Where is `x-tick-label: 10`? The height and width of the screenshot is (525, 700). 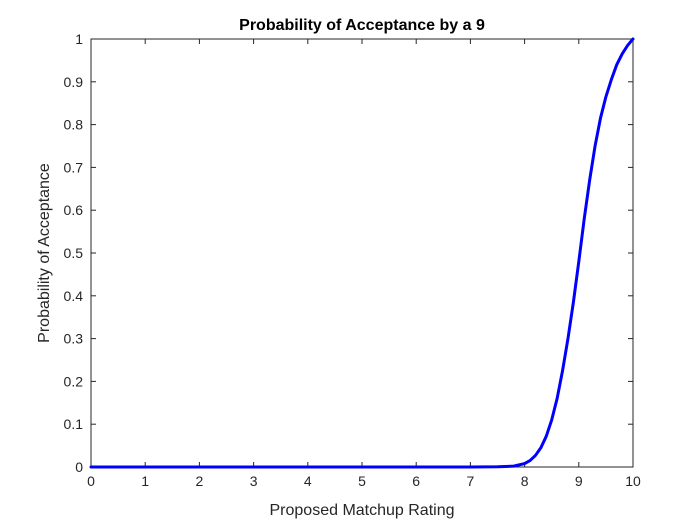 x-tick-label: 10 is located at coordinates (633, 481).